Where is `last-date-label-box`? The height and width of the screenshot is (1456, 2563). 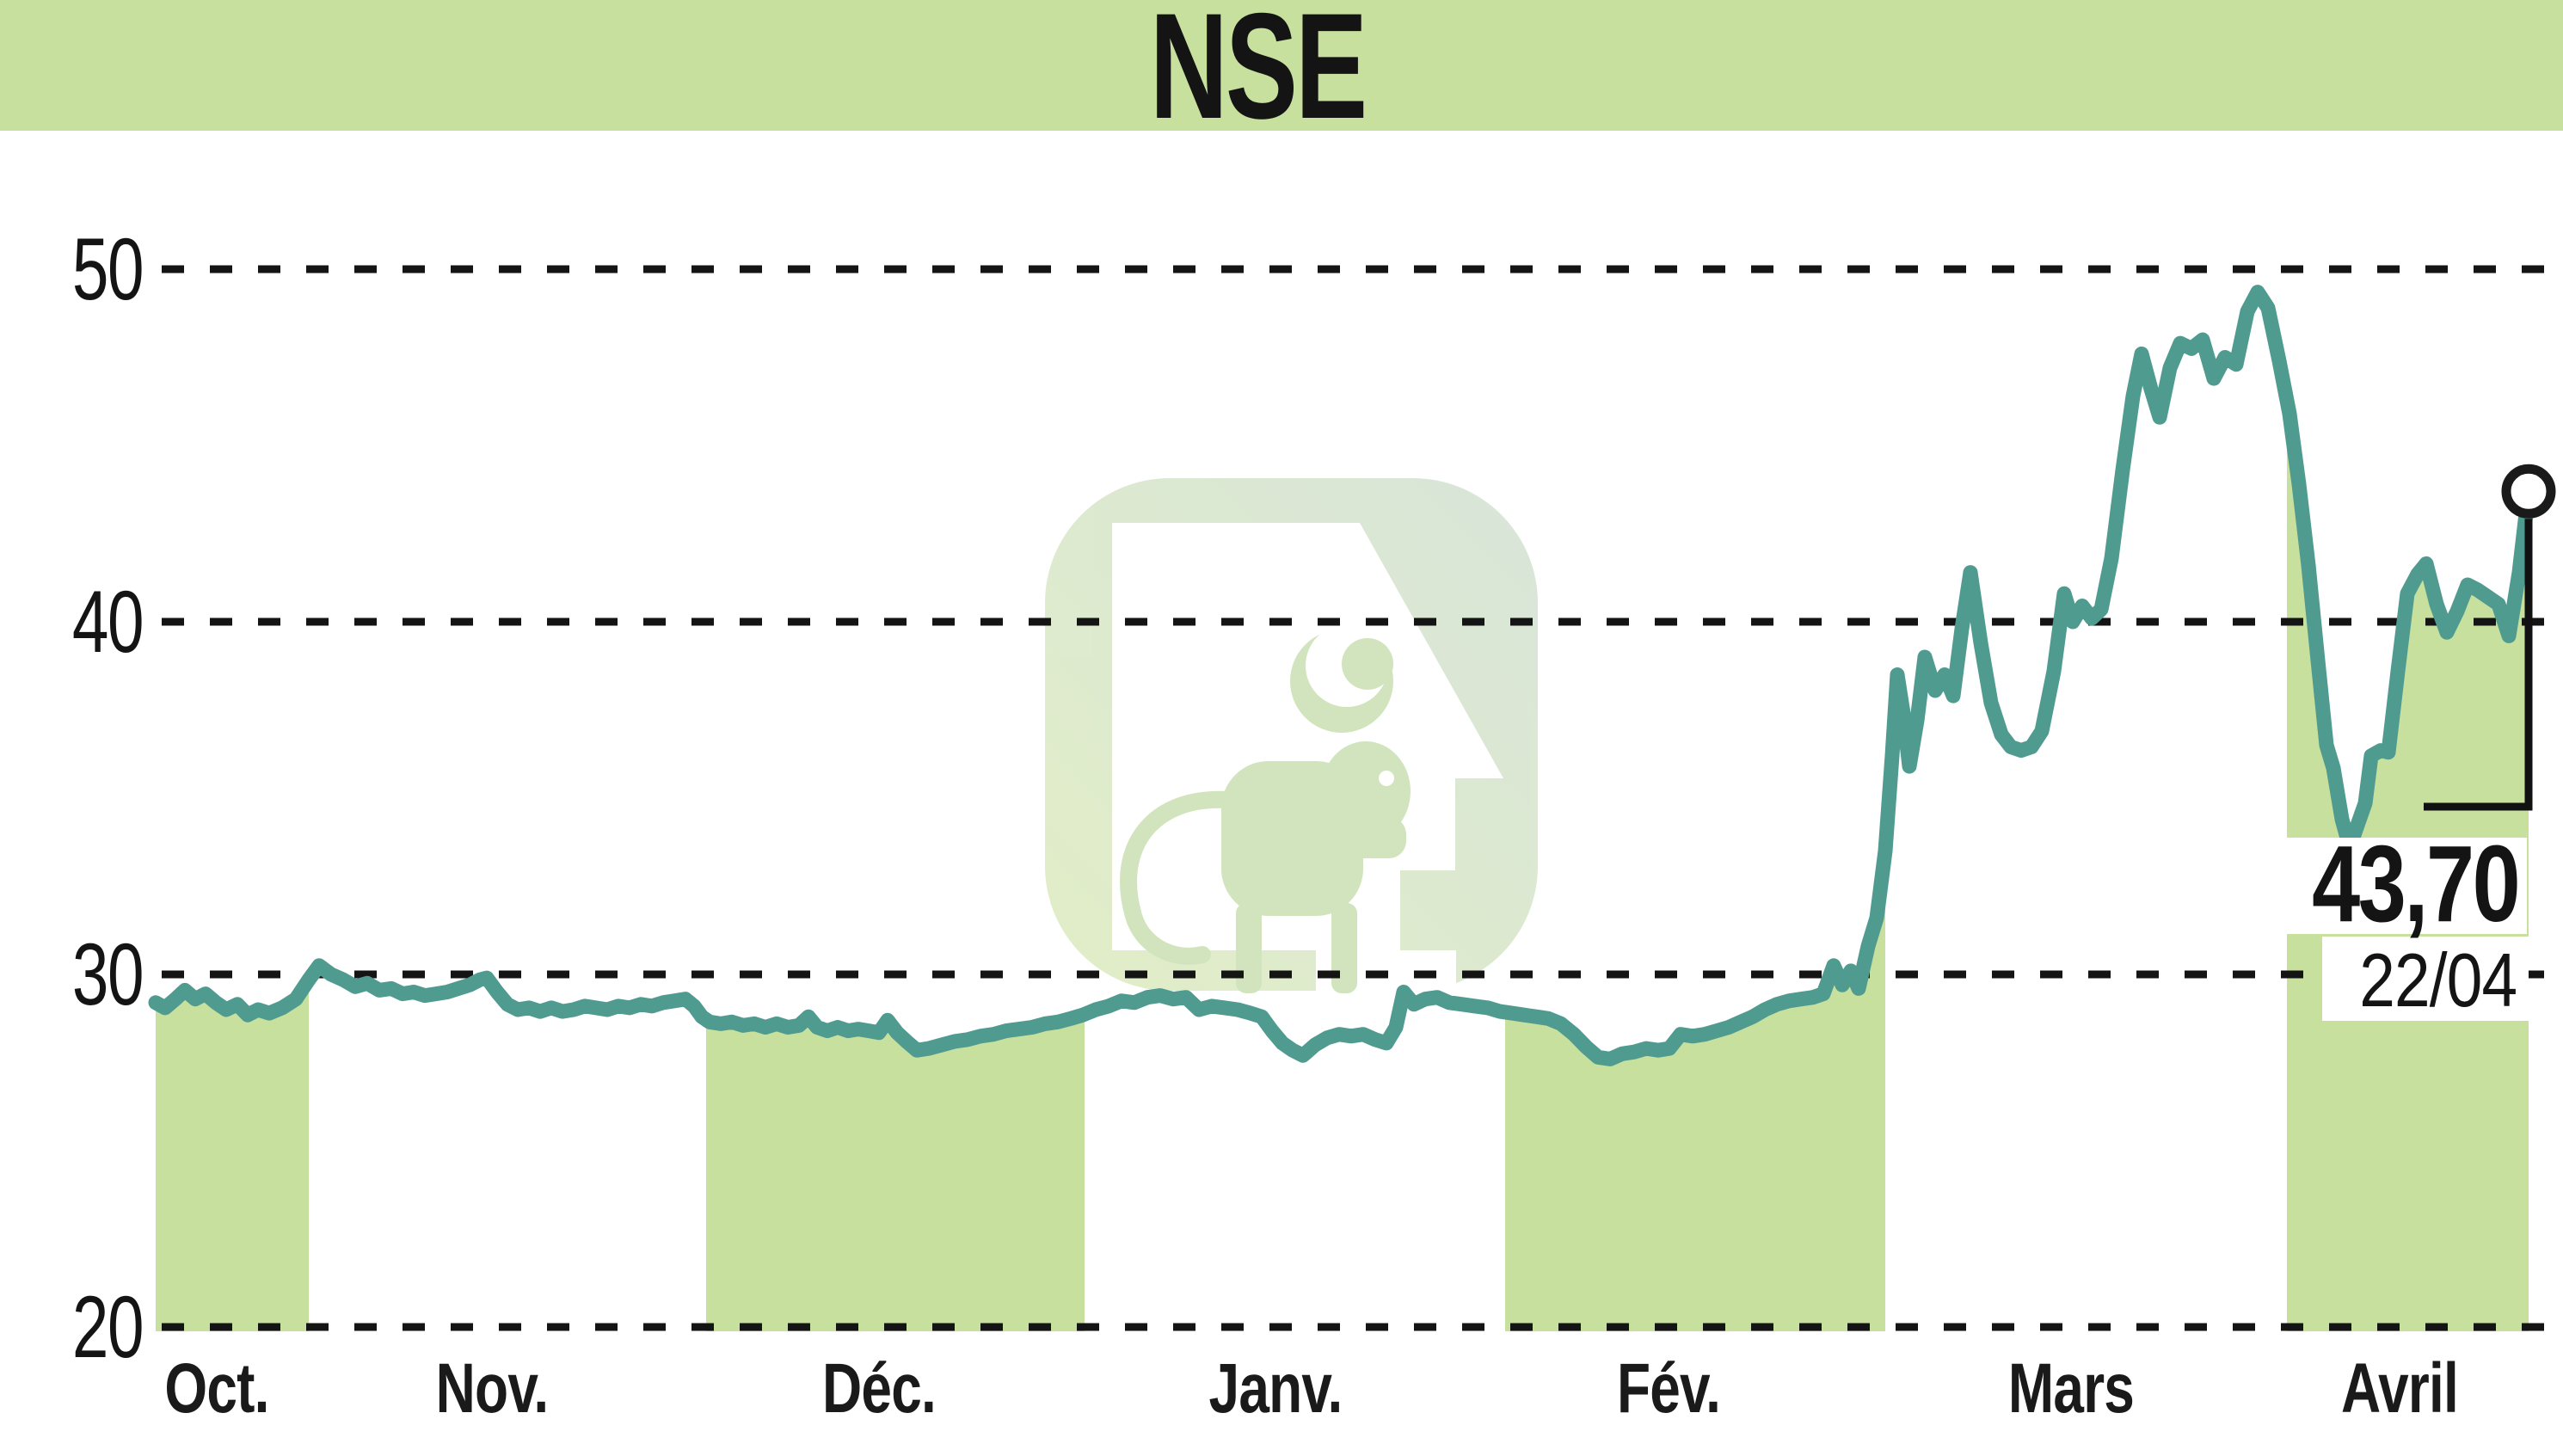
last-date-label-box is located at coordinates (2425, 979).